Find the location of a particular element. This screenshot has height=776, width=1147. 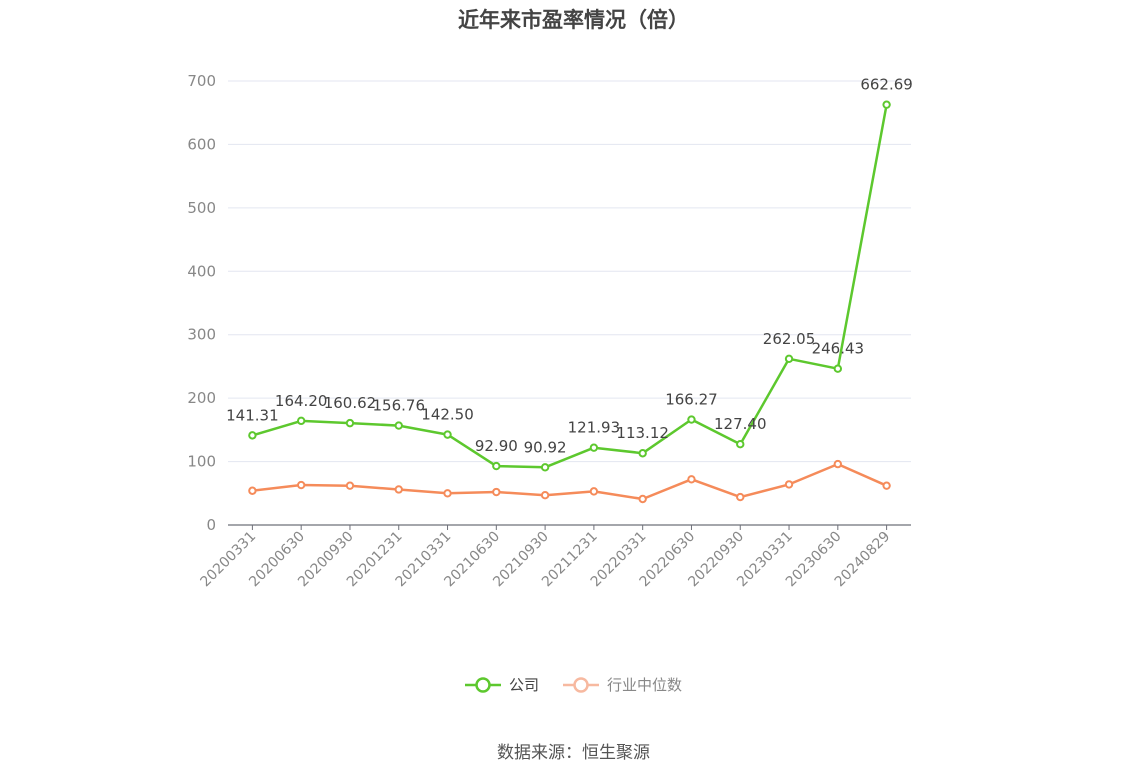

y-tick-label: 600 is located at coordinates (201, 144).